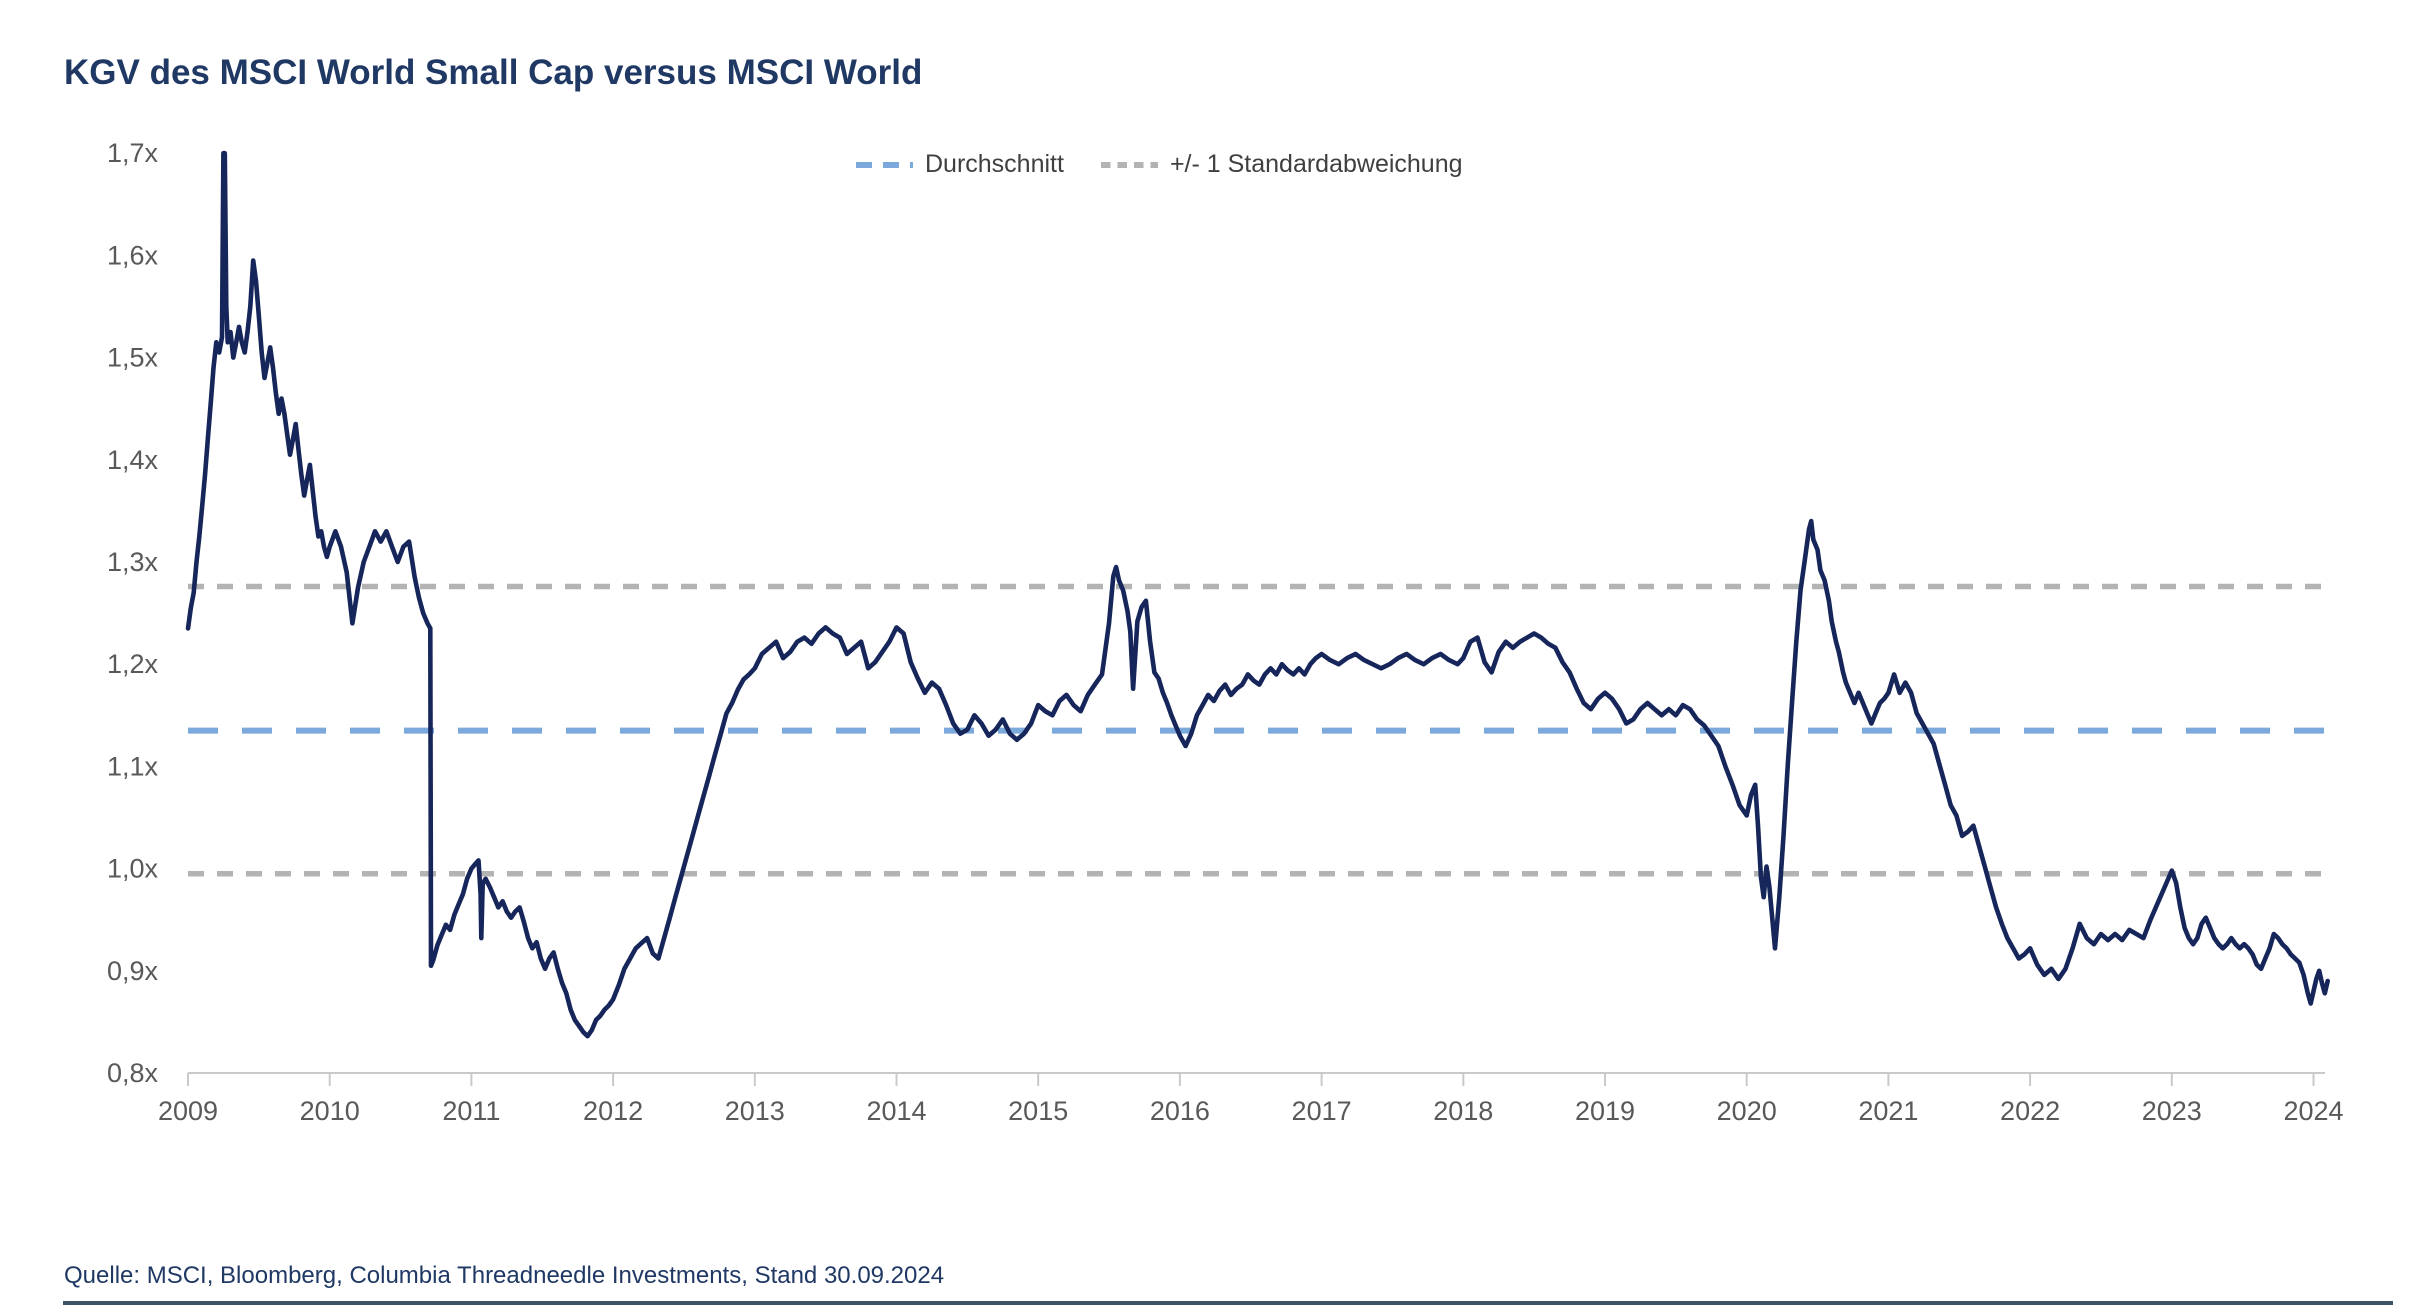 This screenshot has width=2416, height=1310. Describe the element at coordinates (330, 1111) in the screenshot. I see `x-axis-label: 2010` at that location.